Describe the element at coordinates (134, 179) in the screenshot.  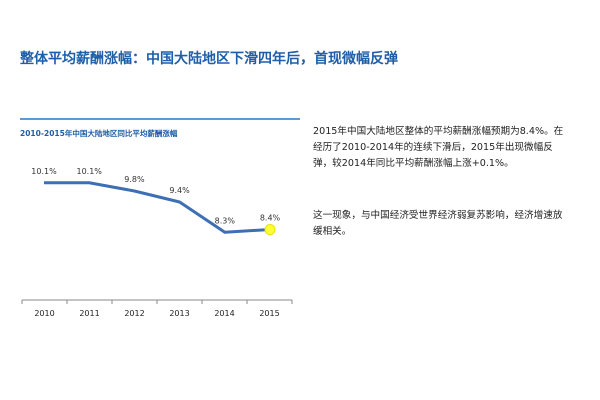
I see `data-label: 9.8%` at that location.